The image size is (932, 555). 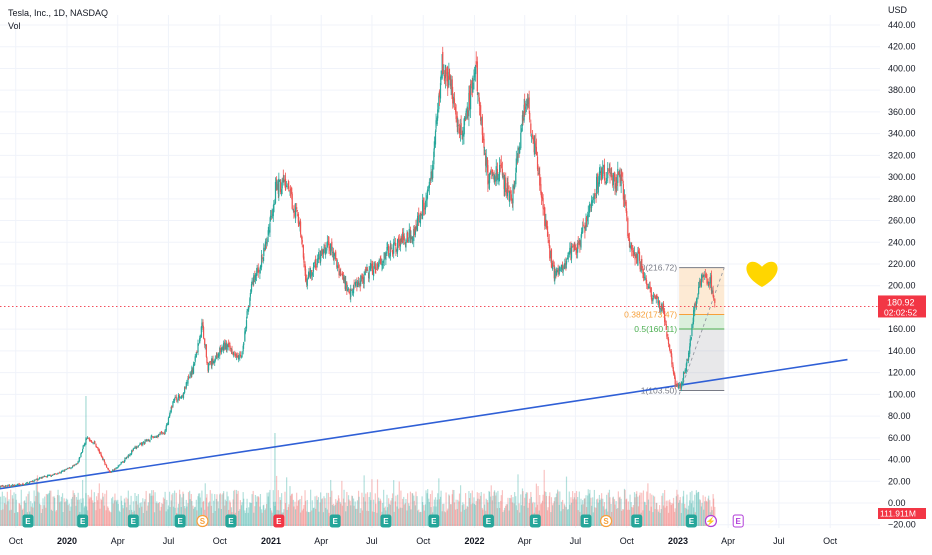 I want to click on price-tick-label: 220.00, so click(x=902, y=264).